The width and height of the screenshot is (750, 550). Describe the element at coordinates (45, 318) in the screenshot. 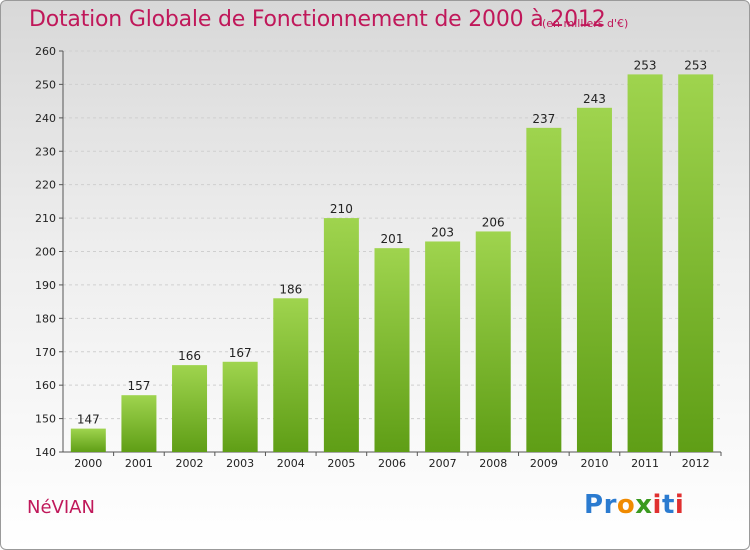

I see `y-tick-label: 180` at that location.